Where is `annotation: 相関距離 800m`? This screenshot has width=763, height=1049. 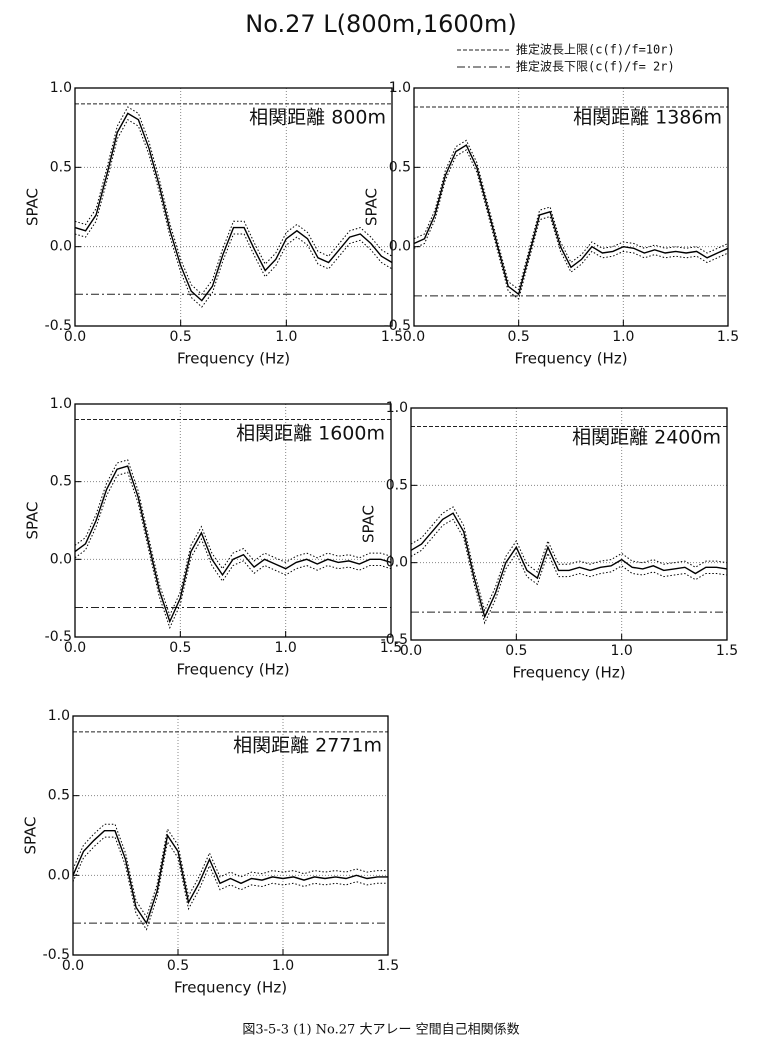
annotation: 相関距離 800m is located at coordinates (317, 118).